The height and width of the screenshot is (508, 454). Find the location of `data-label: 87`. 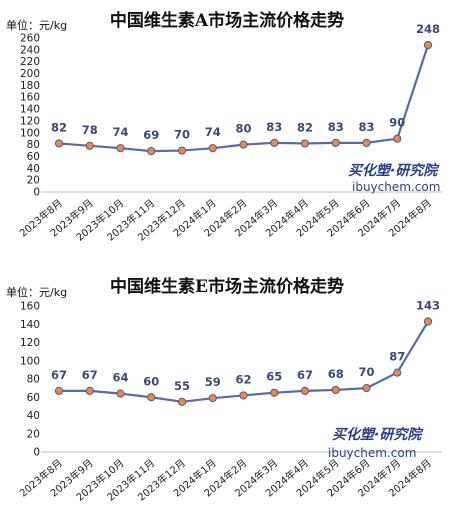

data-label: 87 is located at coordinates (397, 357).